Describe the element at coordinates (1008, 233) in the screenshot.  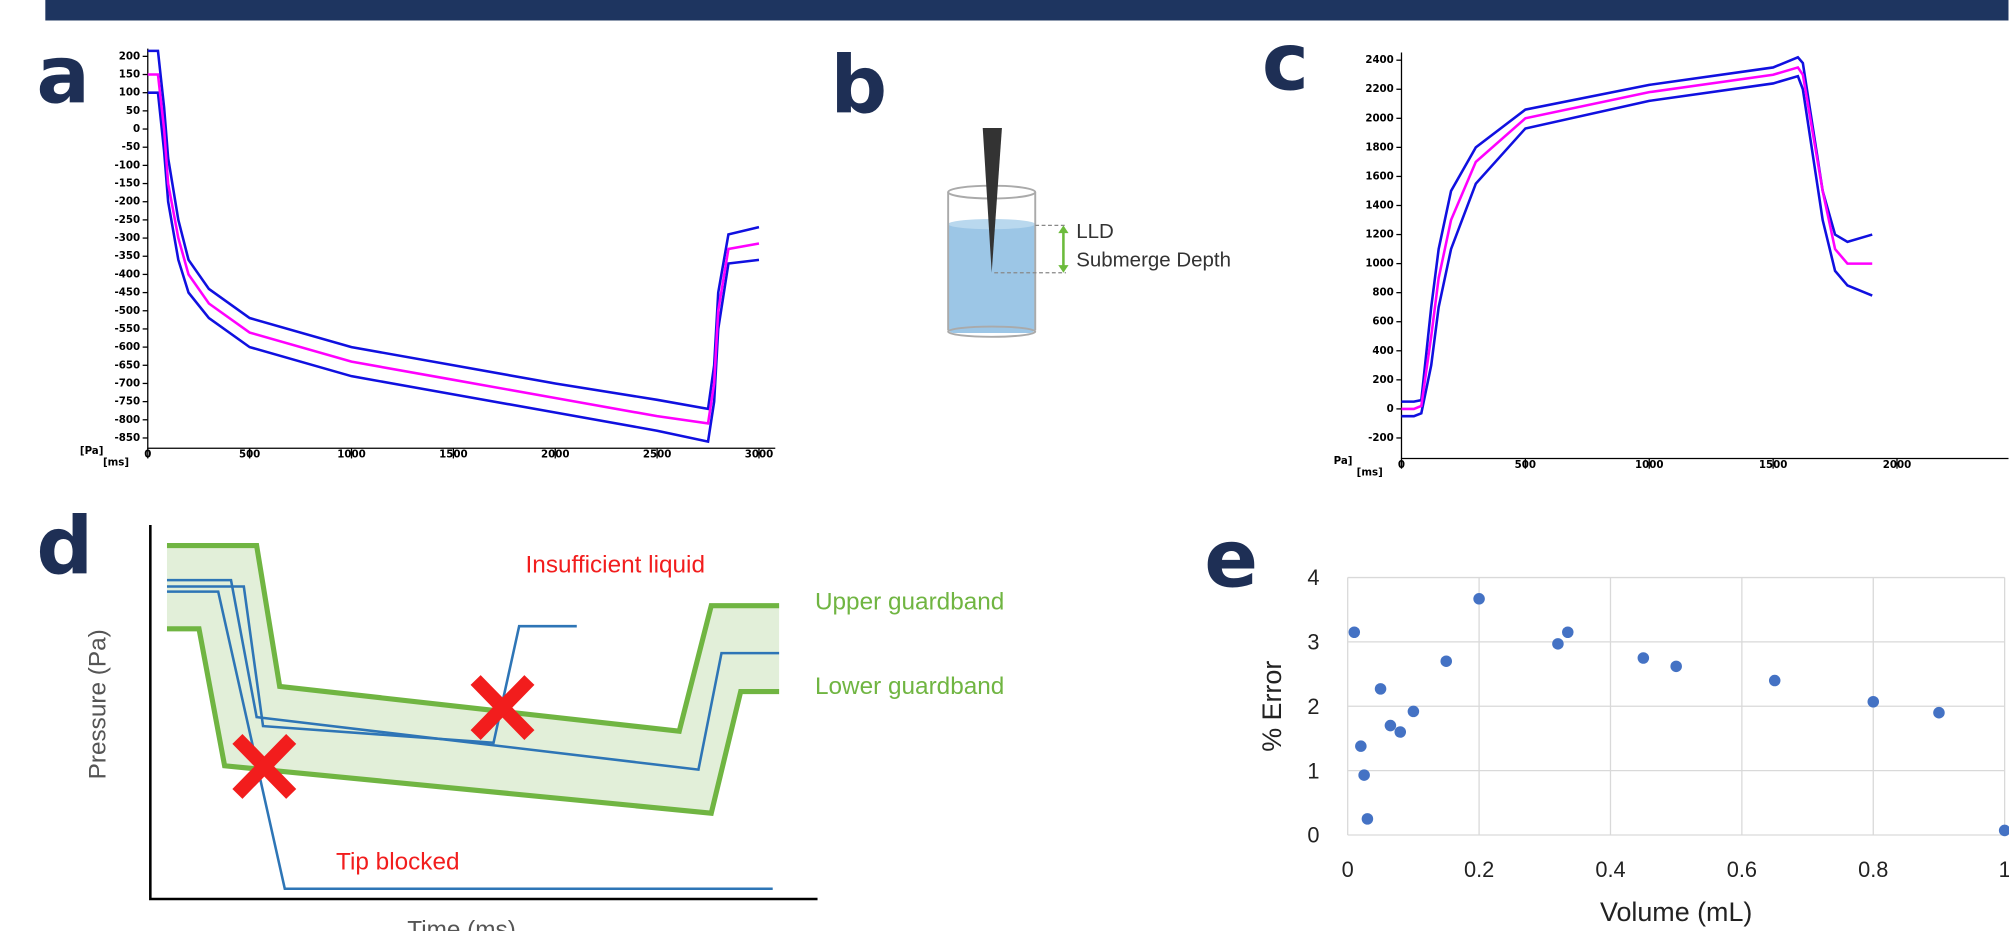
I see `diagram-b` at that location.